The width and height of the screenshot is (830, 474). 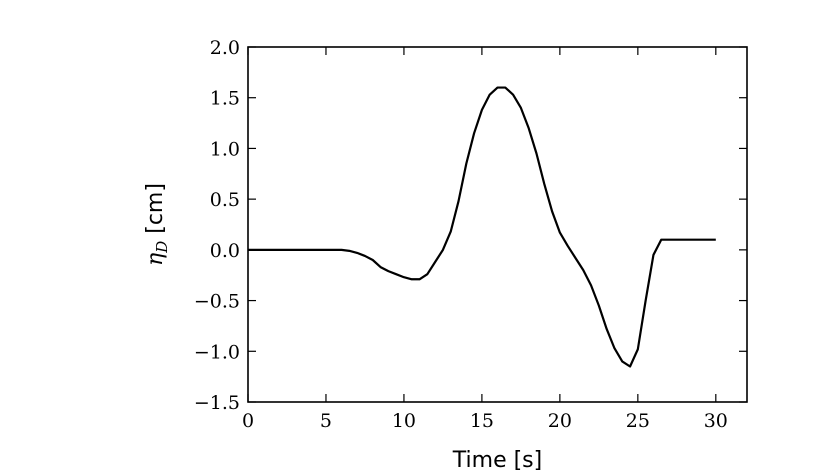 I want to click on y-axis-label-subscript: D, so click(x=162, y=247).